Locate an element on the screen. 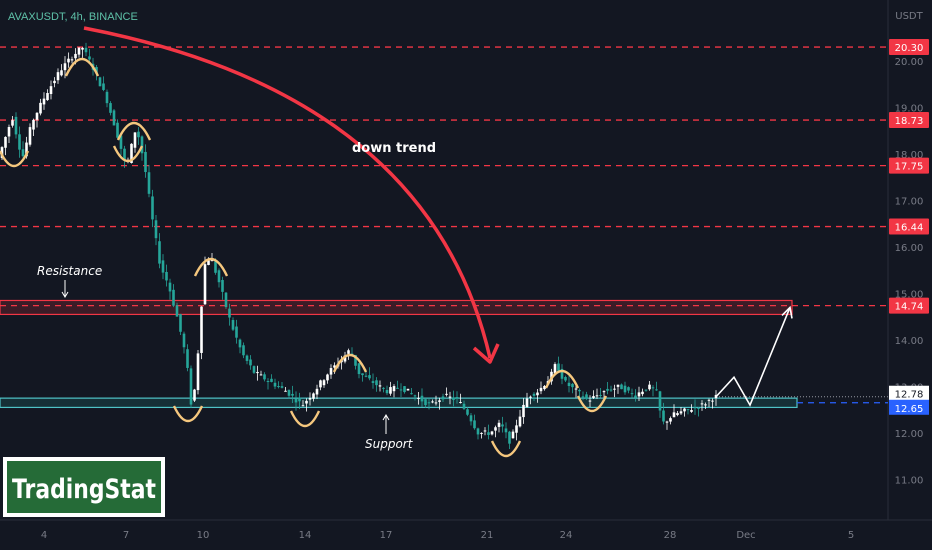 The image size is (932, 550). svg-text: TradingStat is located at coordinates (84, 489).